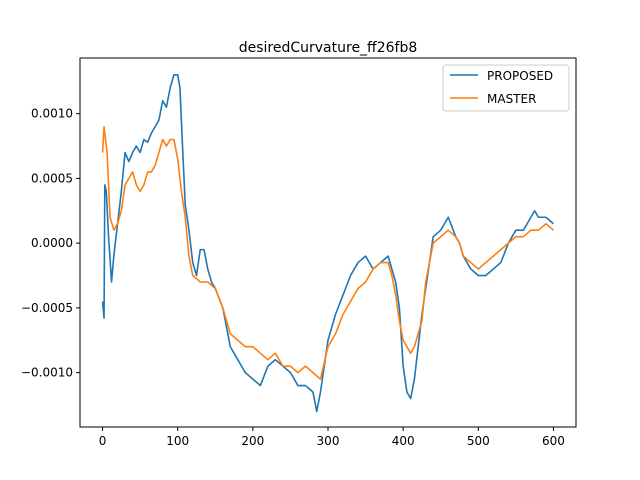 Image resolution: width=640 pixels, height=480 pixels. I want to click on x-tick-label: 600, so click(553, 441).